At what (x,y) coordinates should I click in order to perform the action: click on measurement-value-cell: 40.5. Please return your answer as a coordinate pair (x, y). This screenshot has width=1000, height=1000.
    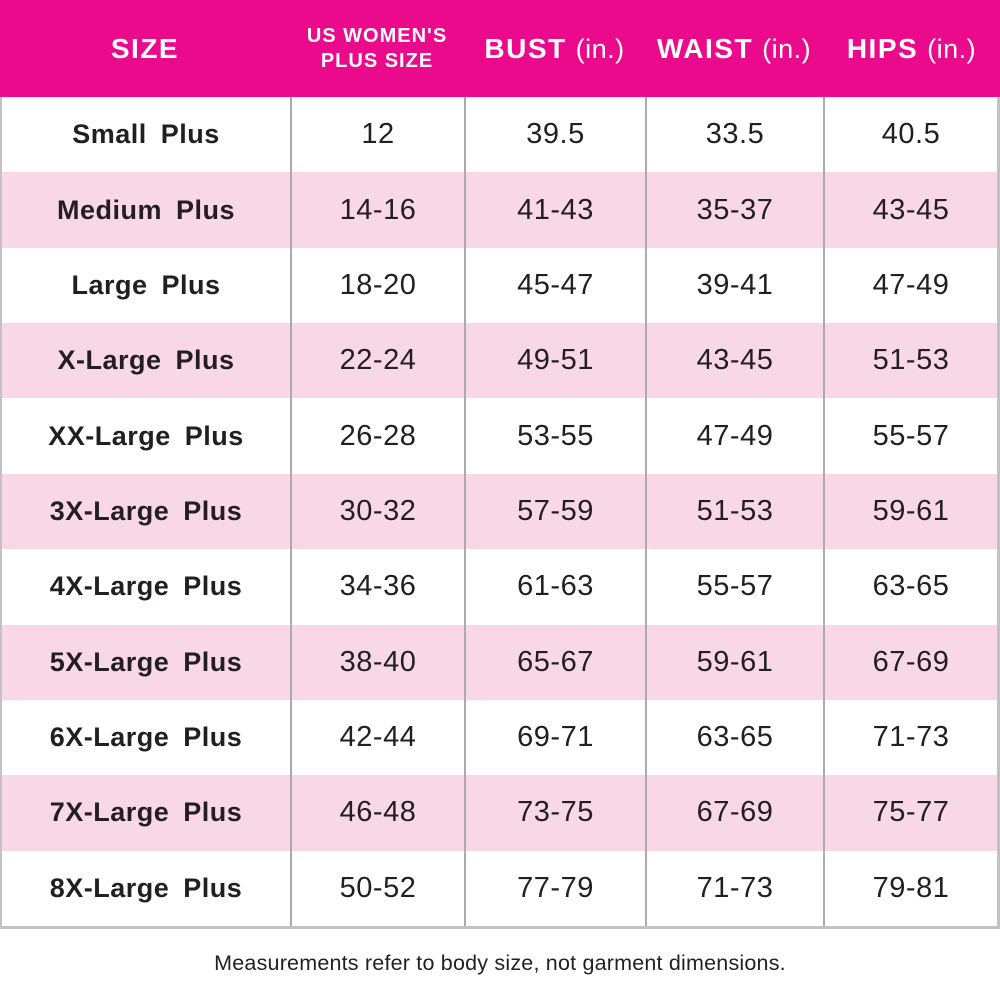
    Looking at the image, I should click on (910, 135).